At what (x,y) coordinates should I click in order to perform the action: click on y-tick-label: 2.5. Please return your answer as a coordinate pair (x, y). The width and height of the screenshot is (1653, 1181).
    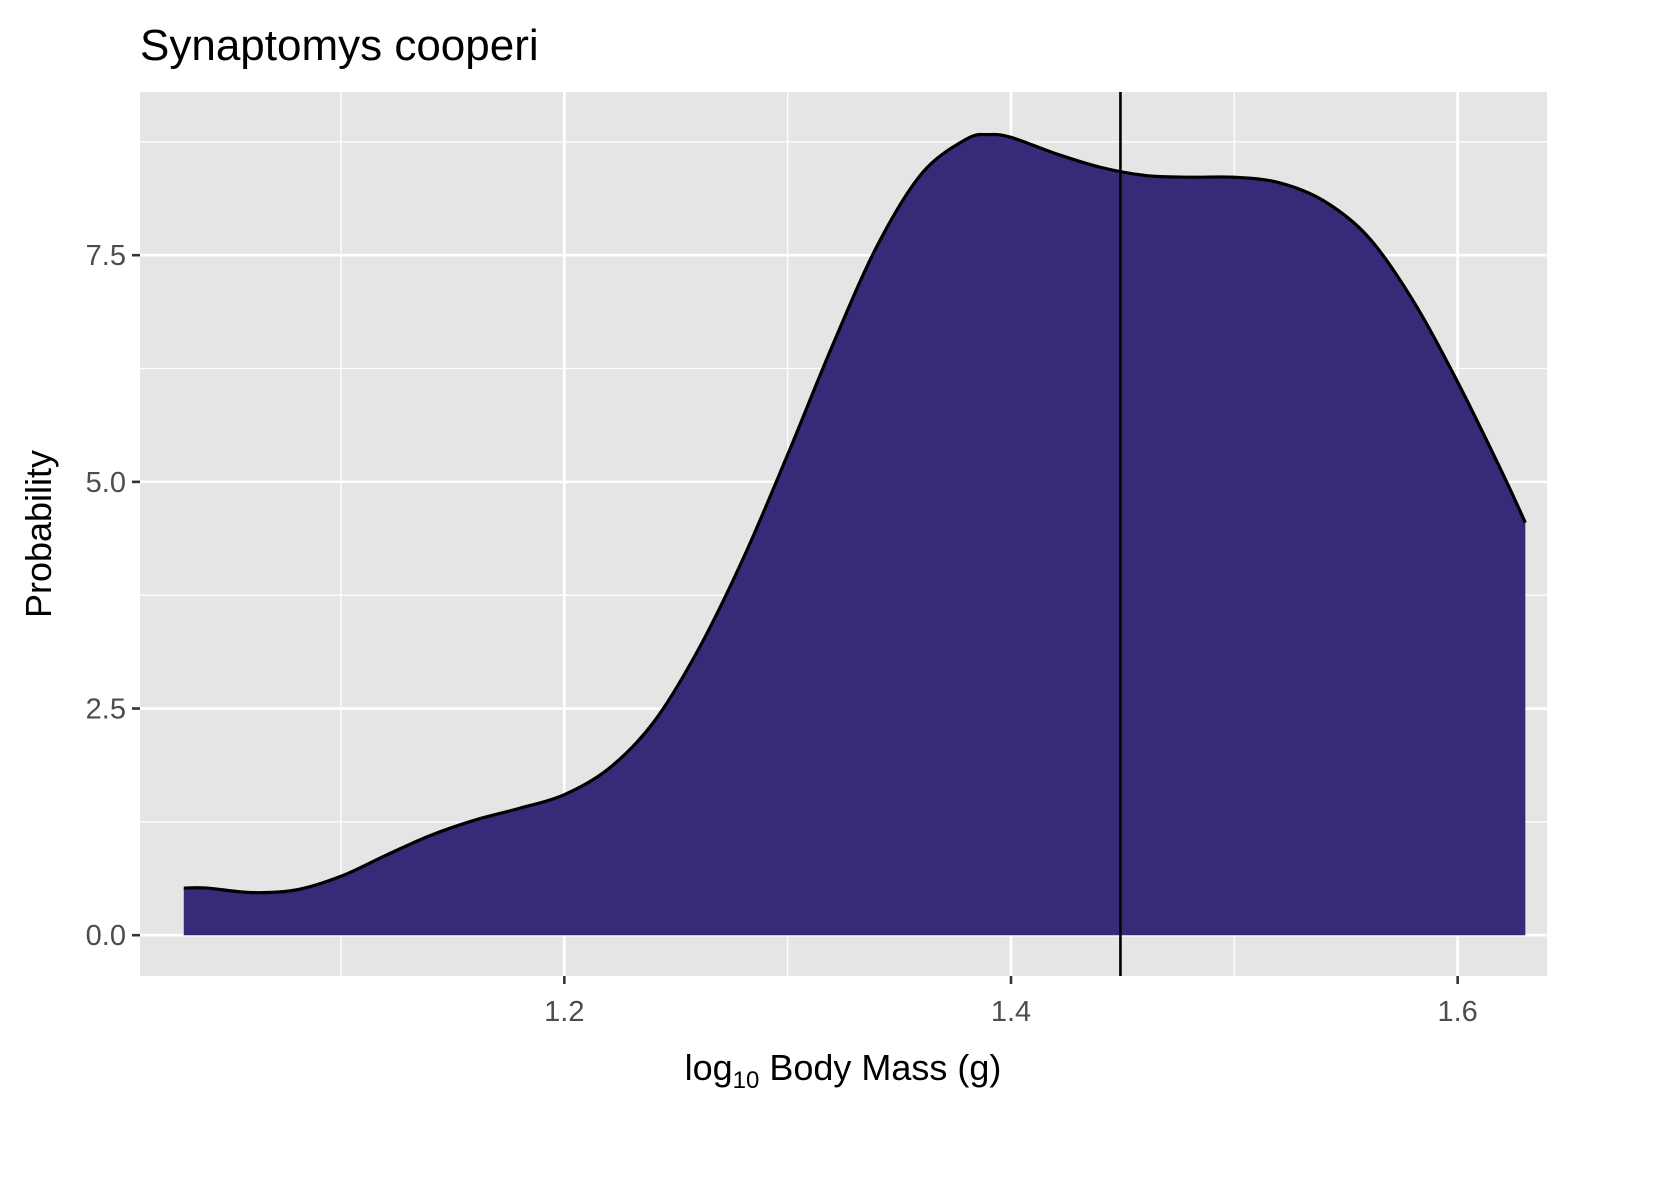
    Looking at the image, I should click on (106, 710).